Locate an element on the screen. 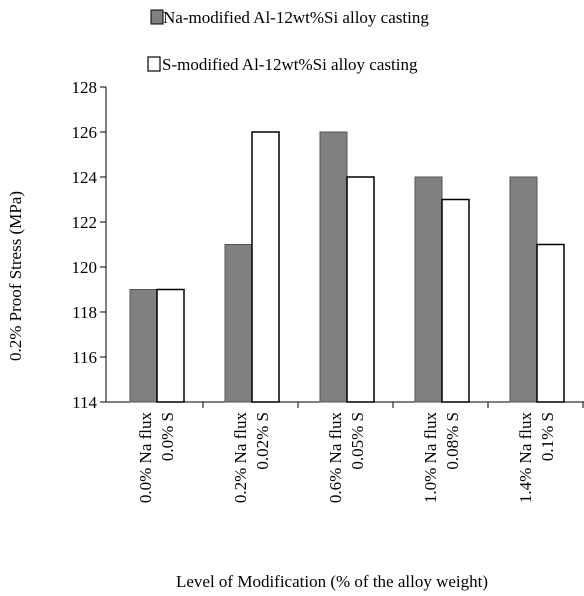 This screenshot has height=596, width=584. y-tick-label: 114 is located at coordinates (84, 402).